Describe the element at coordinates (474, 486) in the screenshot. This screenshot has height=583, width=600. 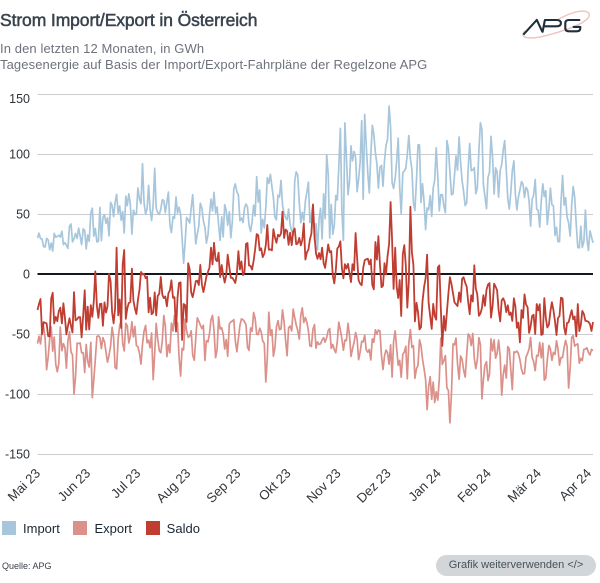
I see `svg-text: Feb 24` at that location.